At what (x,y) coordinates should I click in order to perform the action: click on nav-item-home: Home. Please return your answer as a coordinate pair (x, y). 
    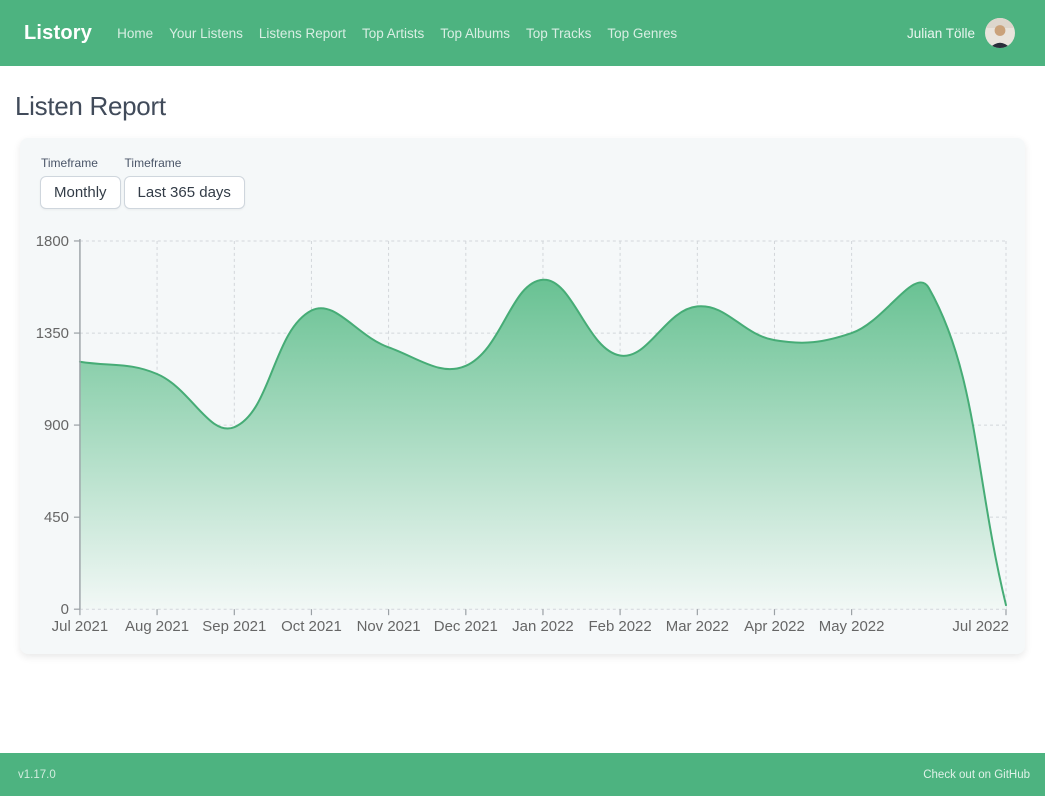
    Looking at the image, I should click on (135, 33).